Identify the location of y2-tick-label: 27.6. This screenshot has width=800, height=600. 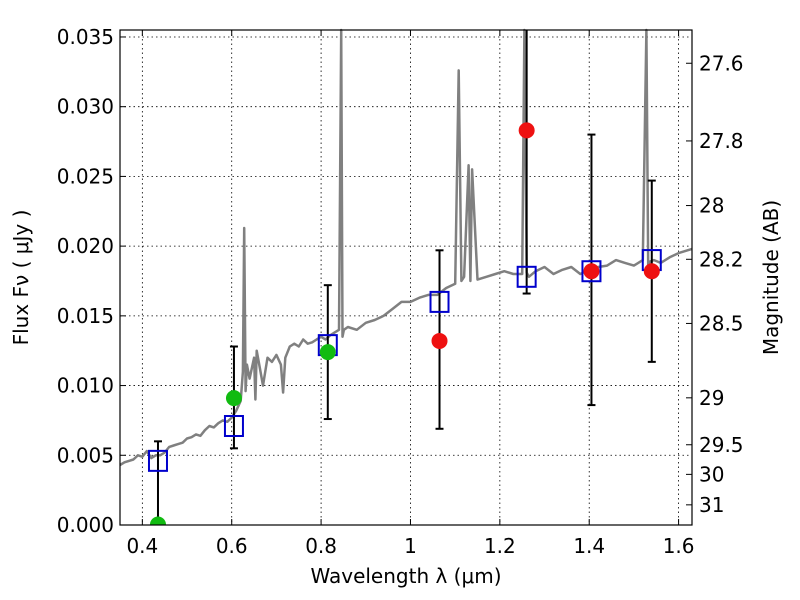
(721, 63).